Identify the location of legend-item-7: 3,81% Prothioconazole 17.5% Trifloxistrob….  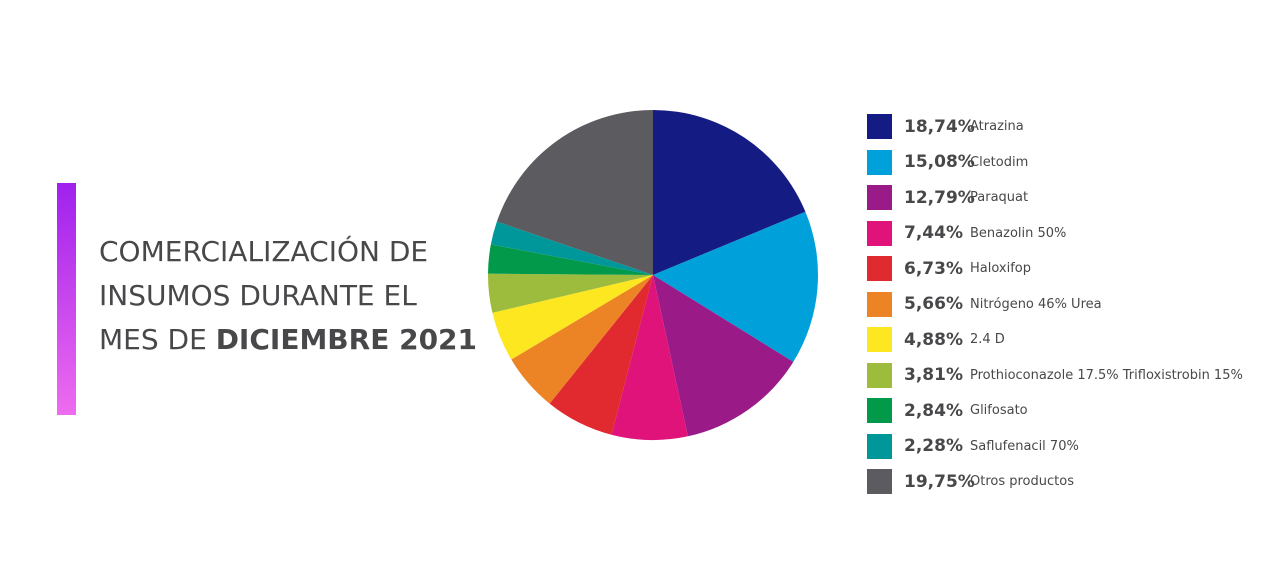
(1055, 376).